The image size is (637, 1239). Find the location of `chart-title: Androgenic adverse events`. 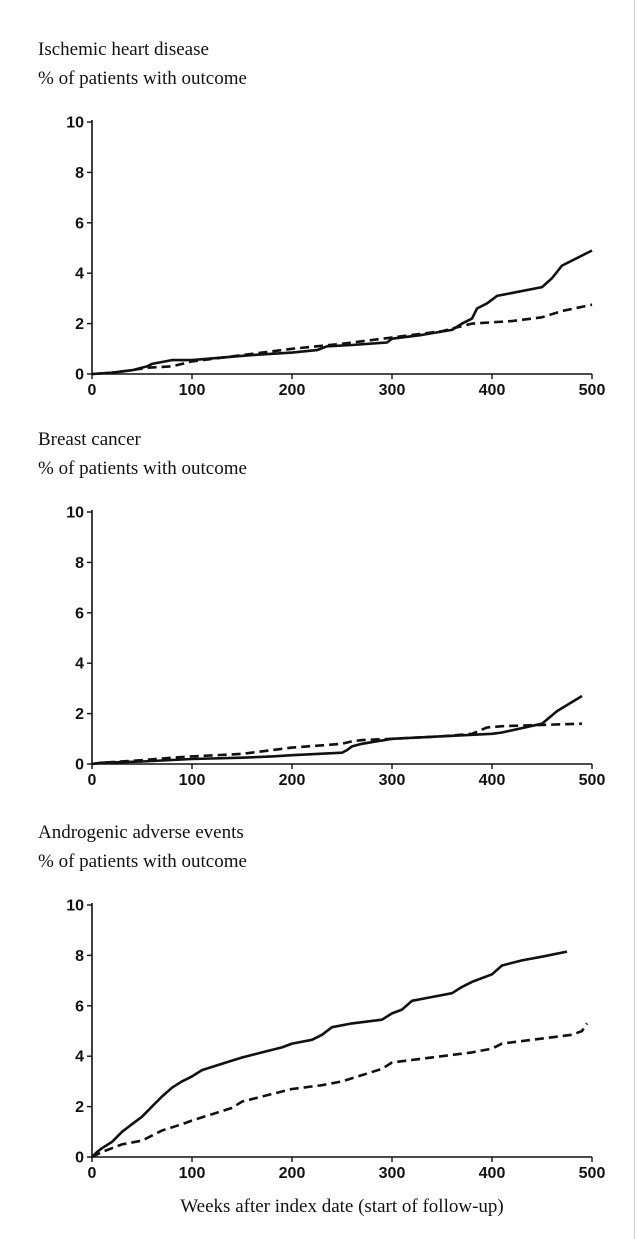

chart-title: Androgenic adverse events is located at coordinates (141, 832).